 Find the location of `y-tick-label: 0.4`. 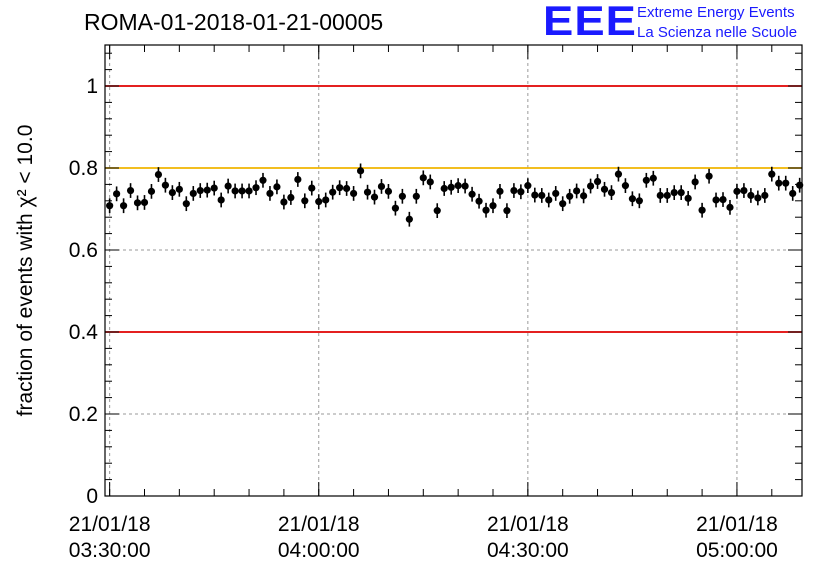

y-tick-label: 0.4 is located at coordinates (84, 332).